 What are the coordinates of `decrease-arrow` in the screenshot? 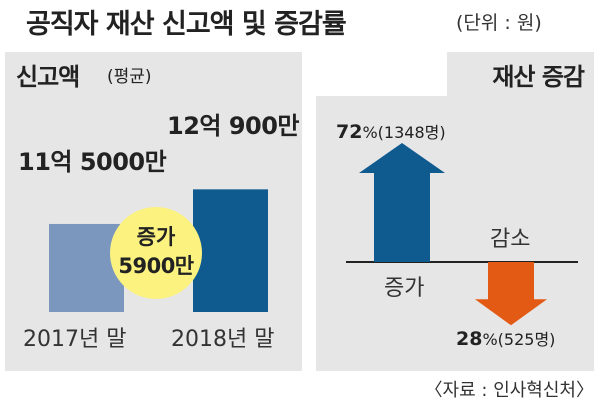 It's located at (511, 294).